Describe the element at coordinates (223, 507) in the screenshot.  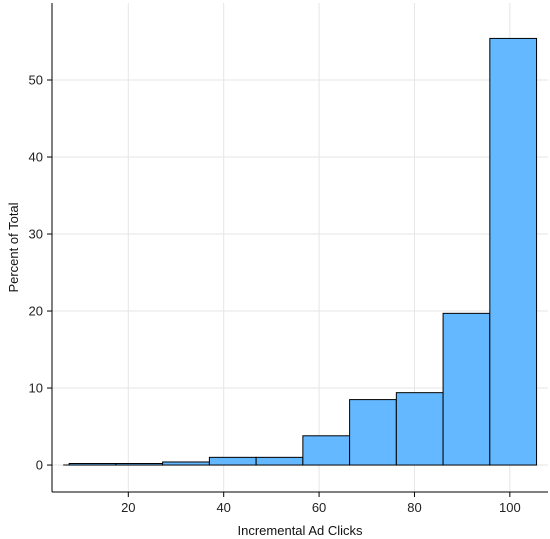
I see `x-tick-label-1: 40` at that location.